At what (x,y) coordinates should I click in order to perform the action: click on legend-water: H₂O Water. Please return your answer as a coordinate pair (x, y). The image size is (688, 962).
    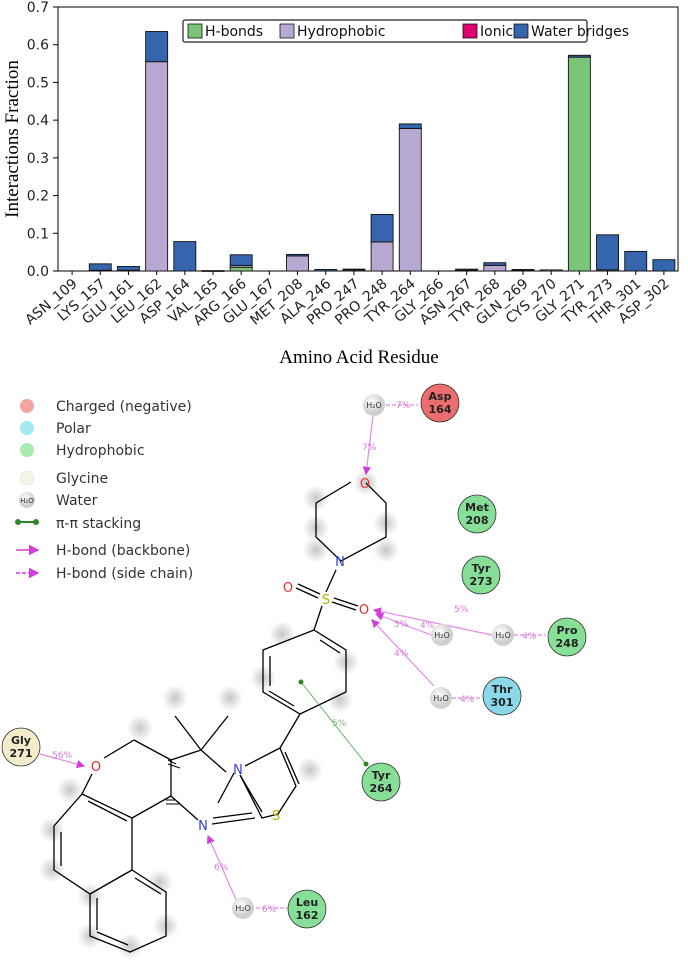
    Looking at the image, I should click on (58, 500).